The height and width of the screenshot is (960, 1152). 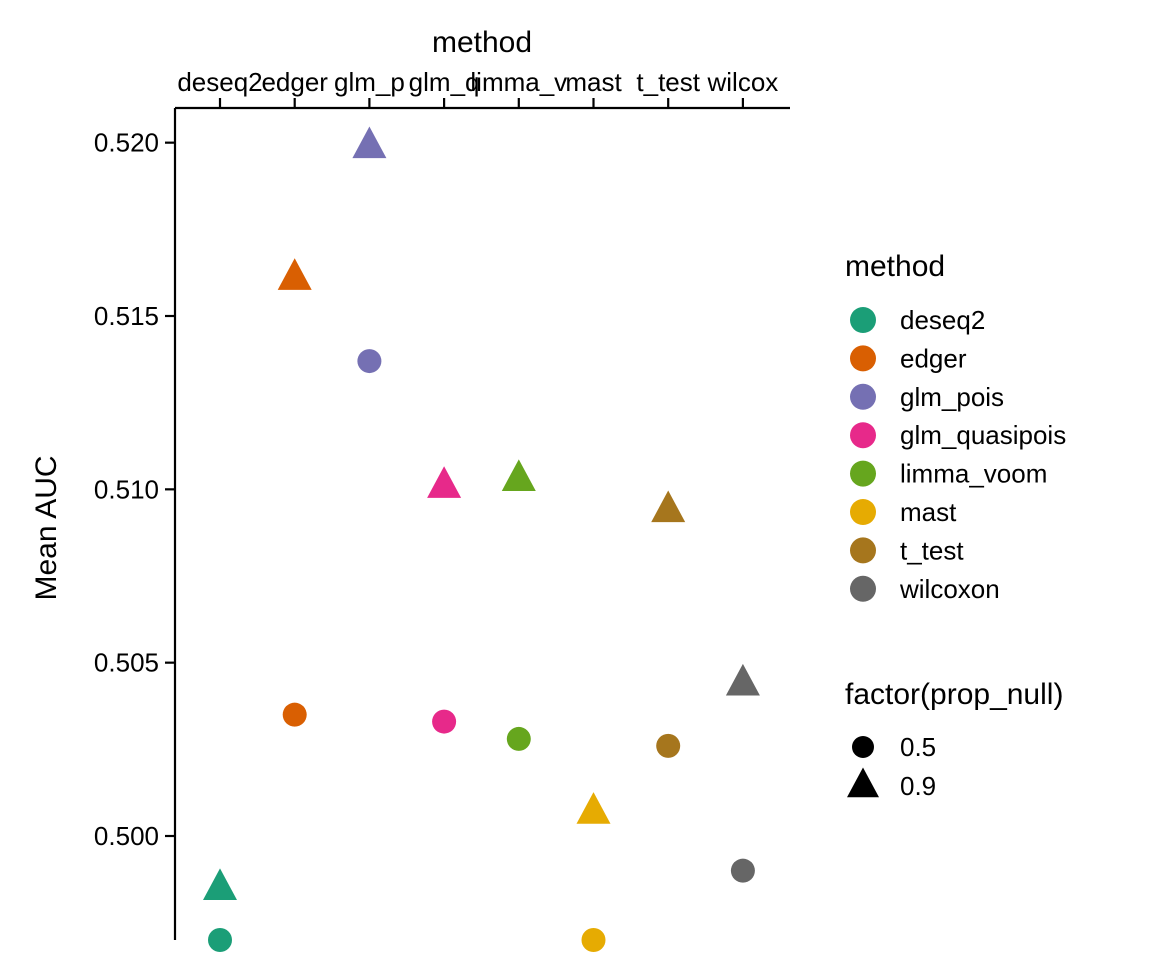 What do you see at coordinates (895, 266) in the screenshot?
I see `legend-color-title: method` at bounding box center [895, 266].